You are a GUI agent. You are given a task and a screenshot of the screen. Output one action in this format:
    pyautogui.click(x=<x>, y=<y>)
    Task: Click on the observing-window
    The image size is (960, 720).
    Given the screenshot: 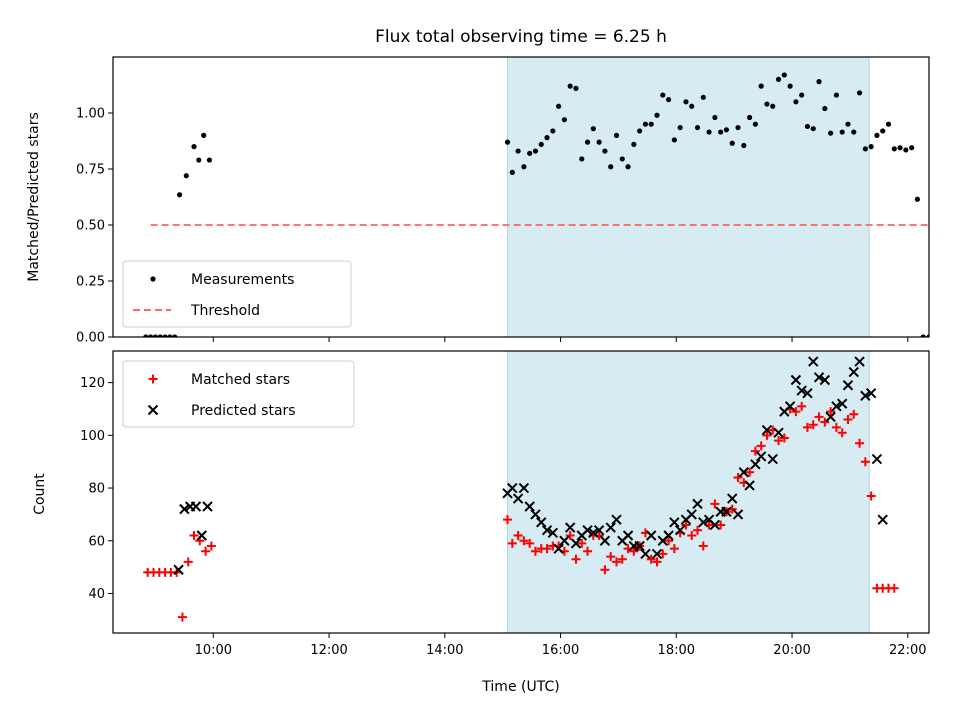 What is the action you would take?
    pyautogui.click(x=688, y=197)
    